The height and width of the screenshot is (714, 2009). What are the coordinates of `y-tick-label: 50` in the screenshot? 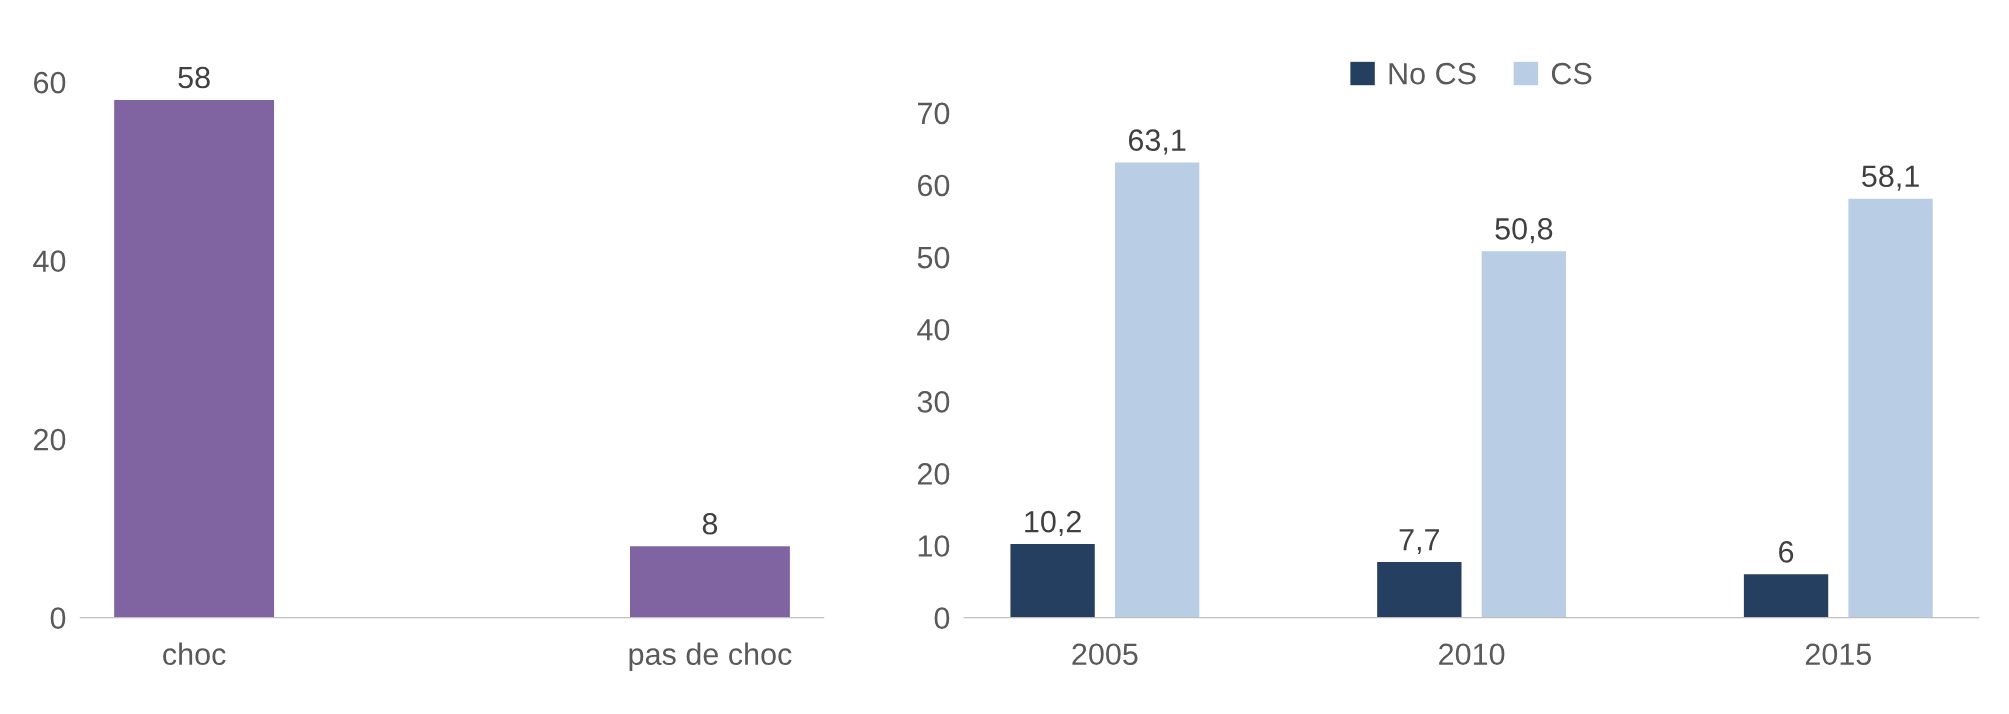 It's located at (933, 257).